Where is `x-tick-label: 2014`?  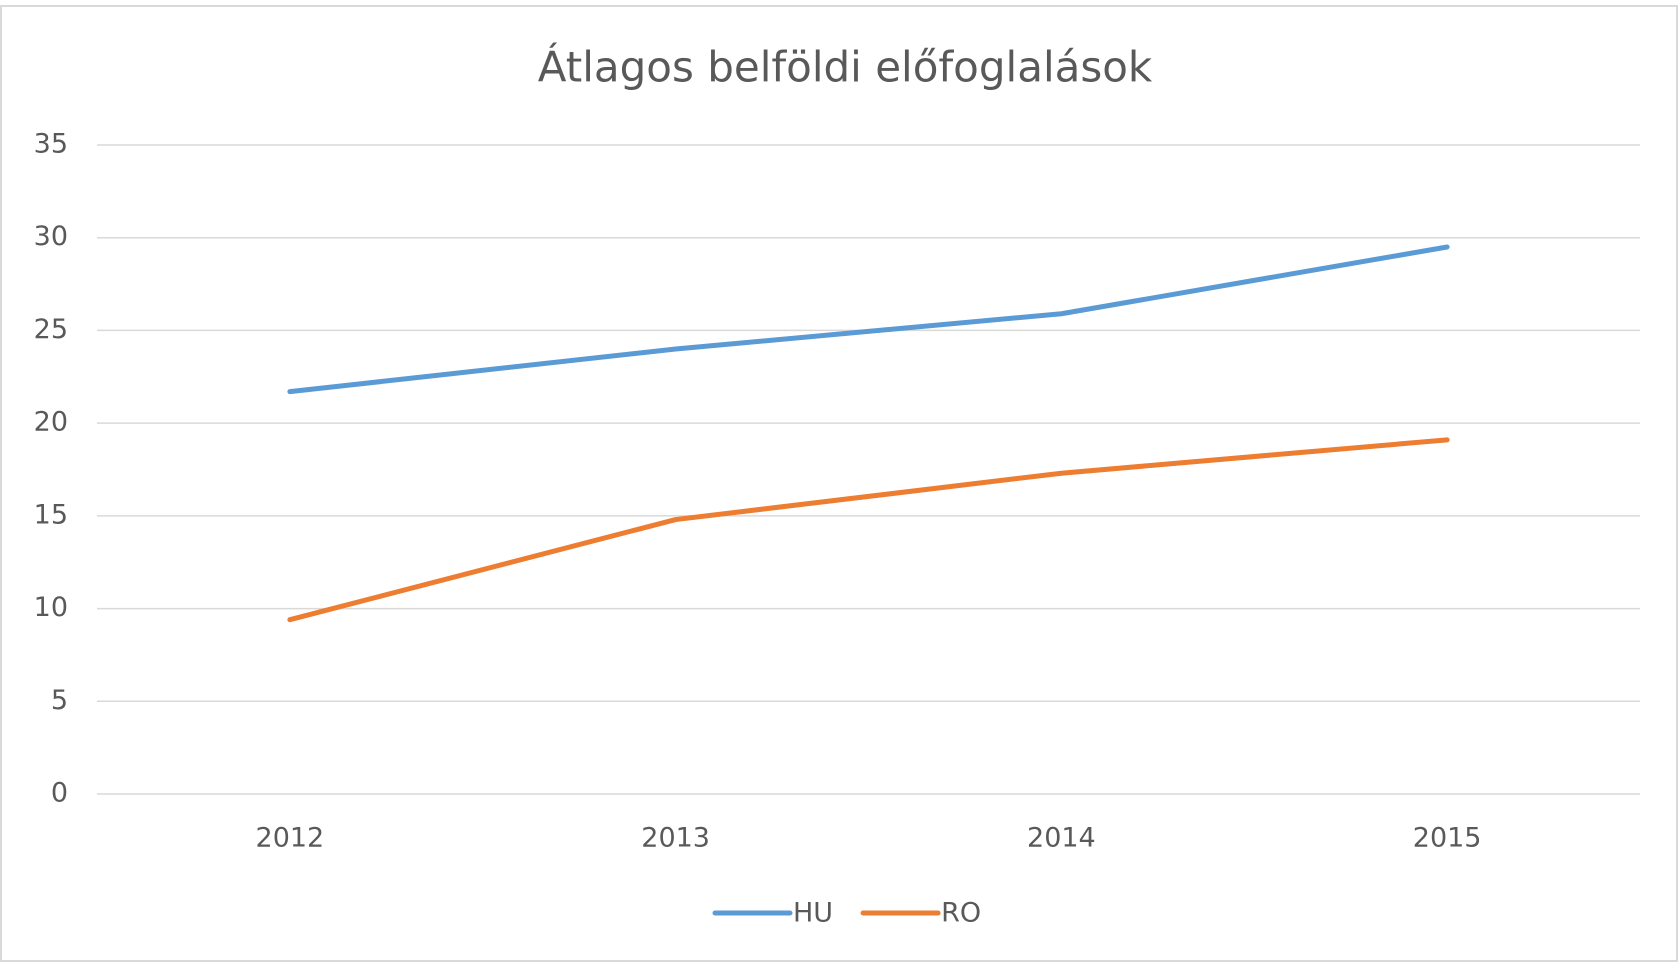 x-tick-label: 2014 is located at coordinates (1061, 838).